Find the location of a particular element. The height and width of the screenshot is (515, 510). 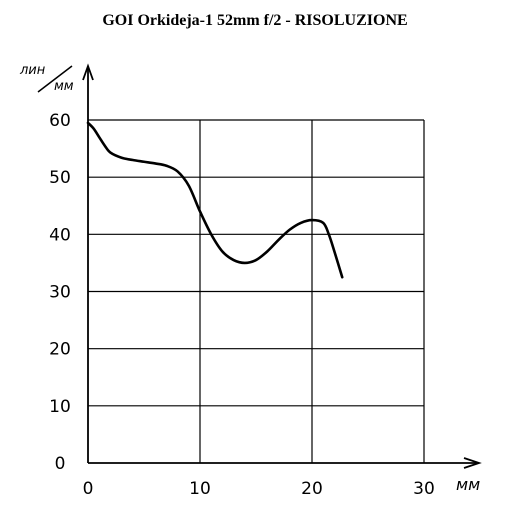

y-axis-unit-fraction-bar is located at coordinates (55, 79).